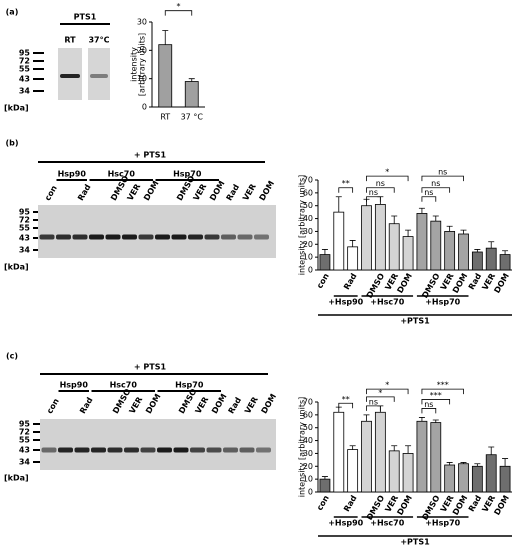 The height and width of the screenshot is (550, 521). I want to click on marker-label: 95, so click(25, 424).